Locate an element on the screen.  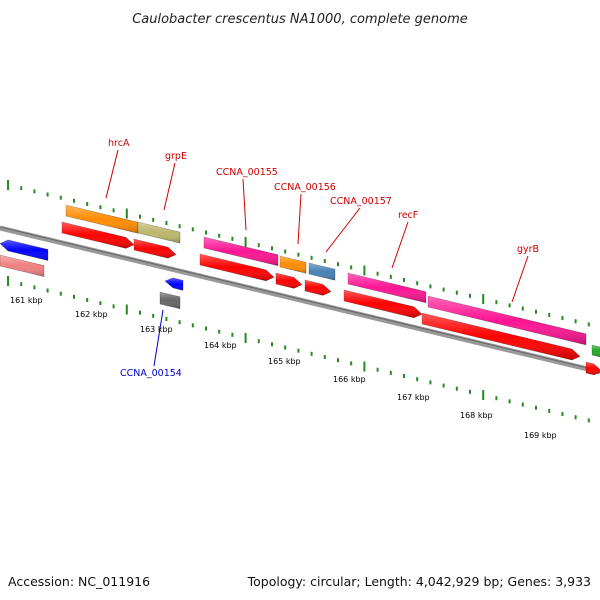
gene-left-salmon is located at coordinates (22, 265).